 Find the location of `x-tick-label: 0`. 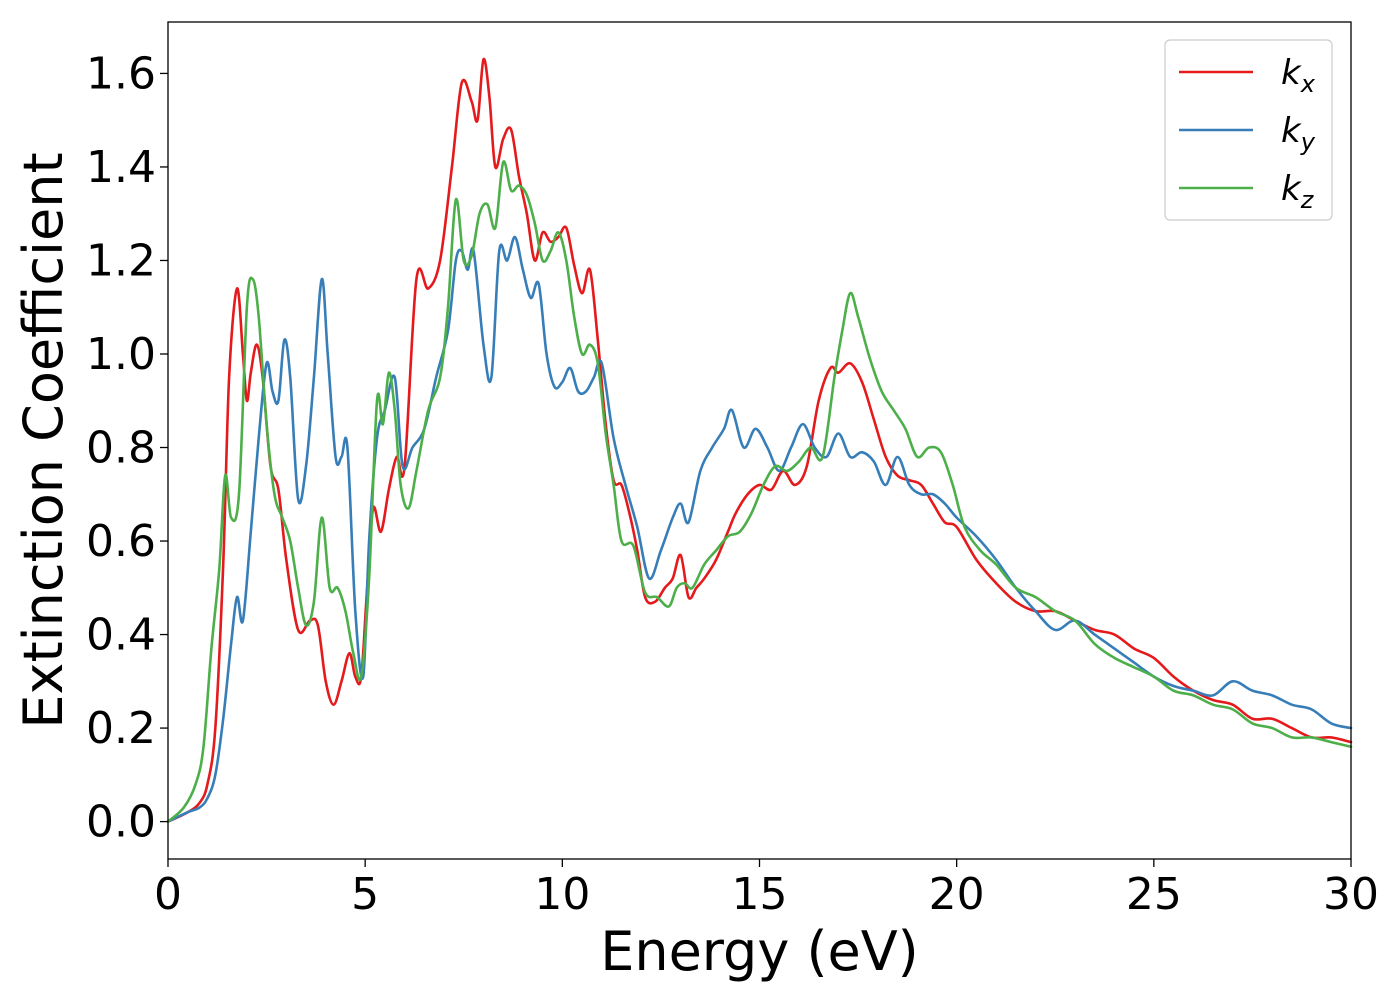

x-tick-label: 0 is located at coordinates (168, 894).